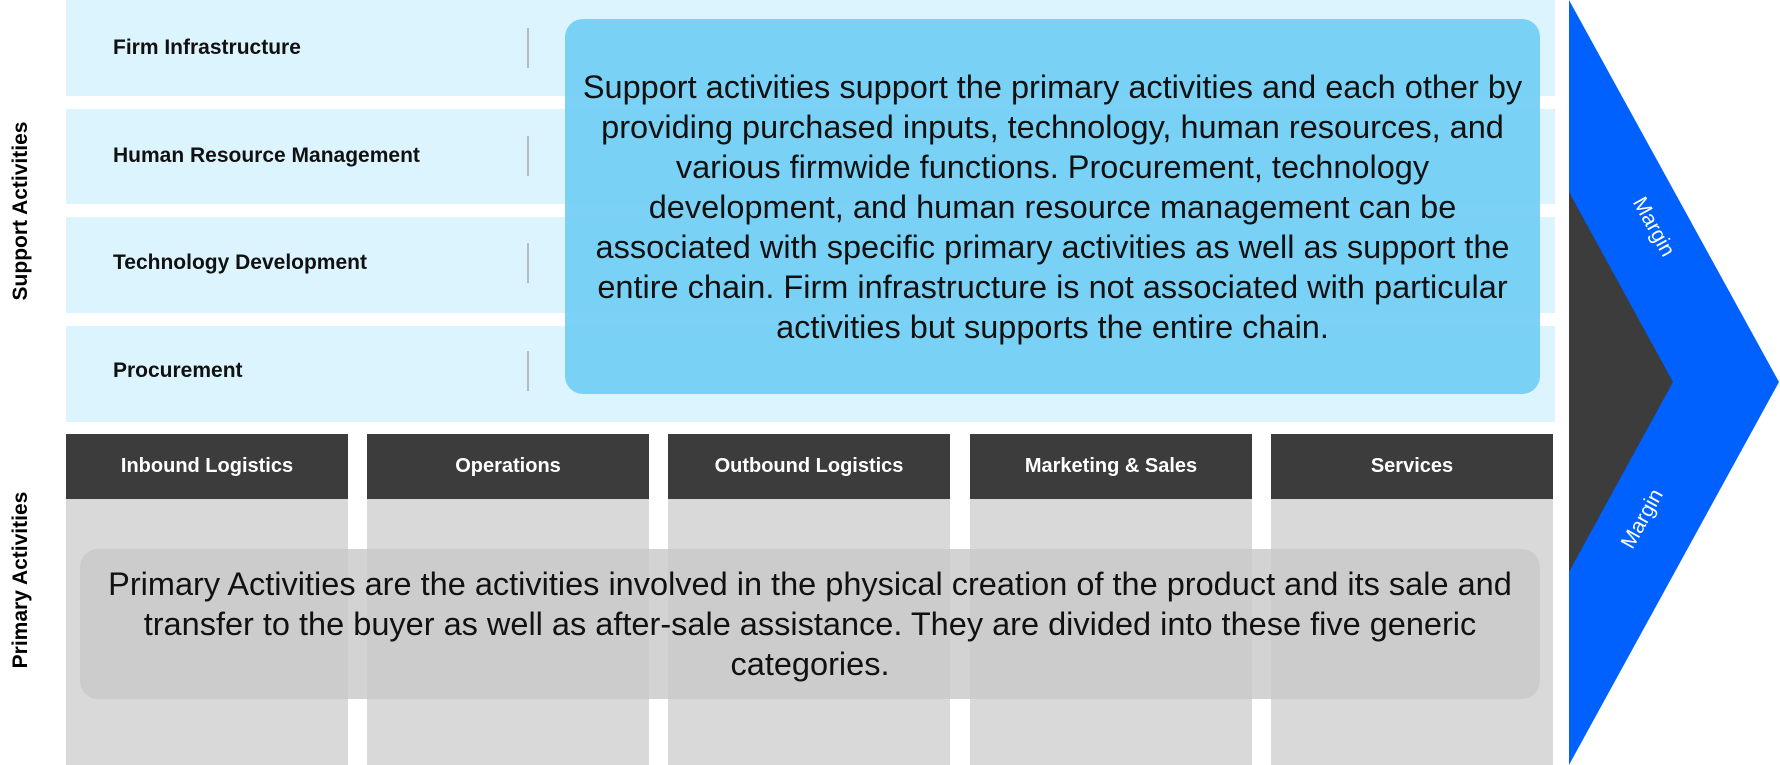 Image resolution: width=1780 pixels, height=765 pixels. I want to click on margin-arrow-shape, so click(1674, 382).